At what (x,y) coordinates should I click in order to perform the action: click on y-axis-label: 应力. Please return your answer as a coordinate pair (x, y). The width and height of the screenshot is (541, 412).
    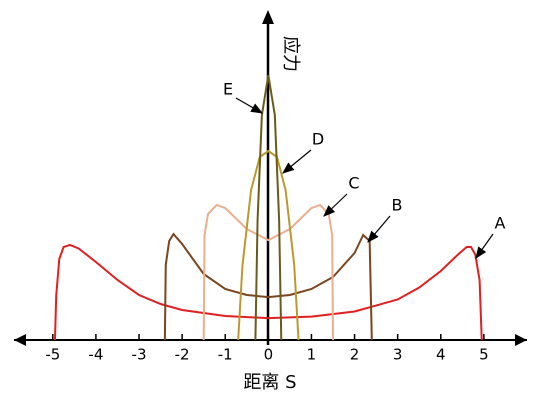
    Looking at the image, I should click on (290, 54).